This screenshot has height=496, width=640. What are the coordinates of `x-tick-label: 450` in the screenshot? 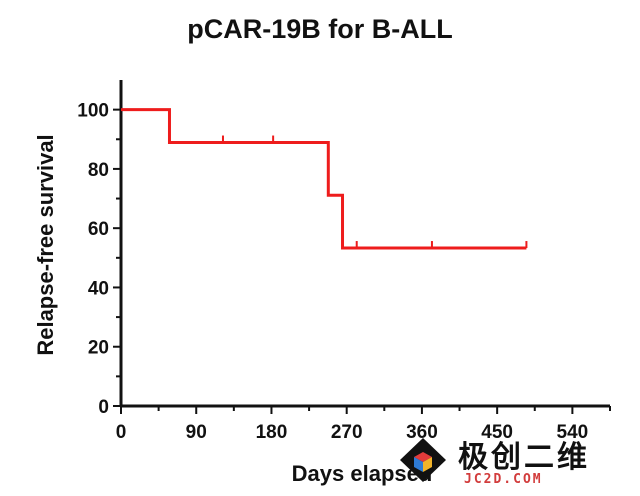 It's located at (497, 432).